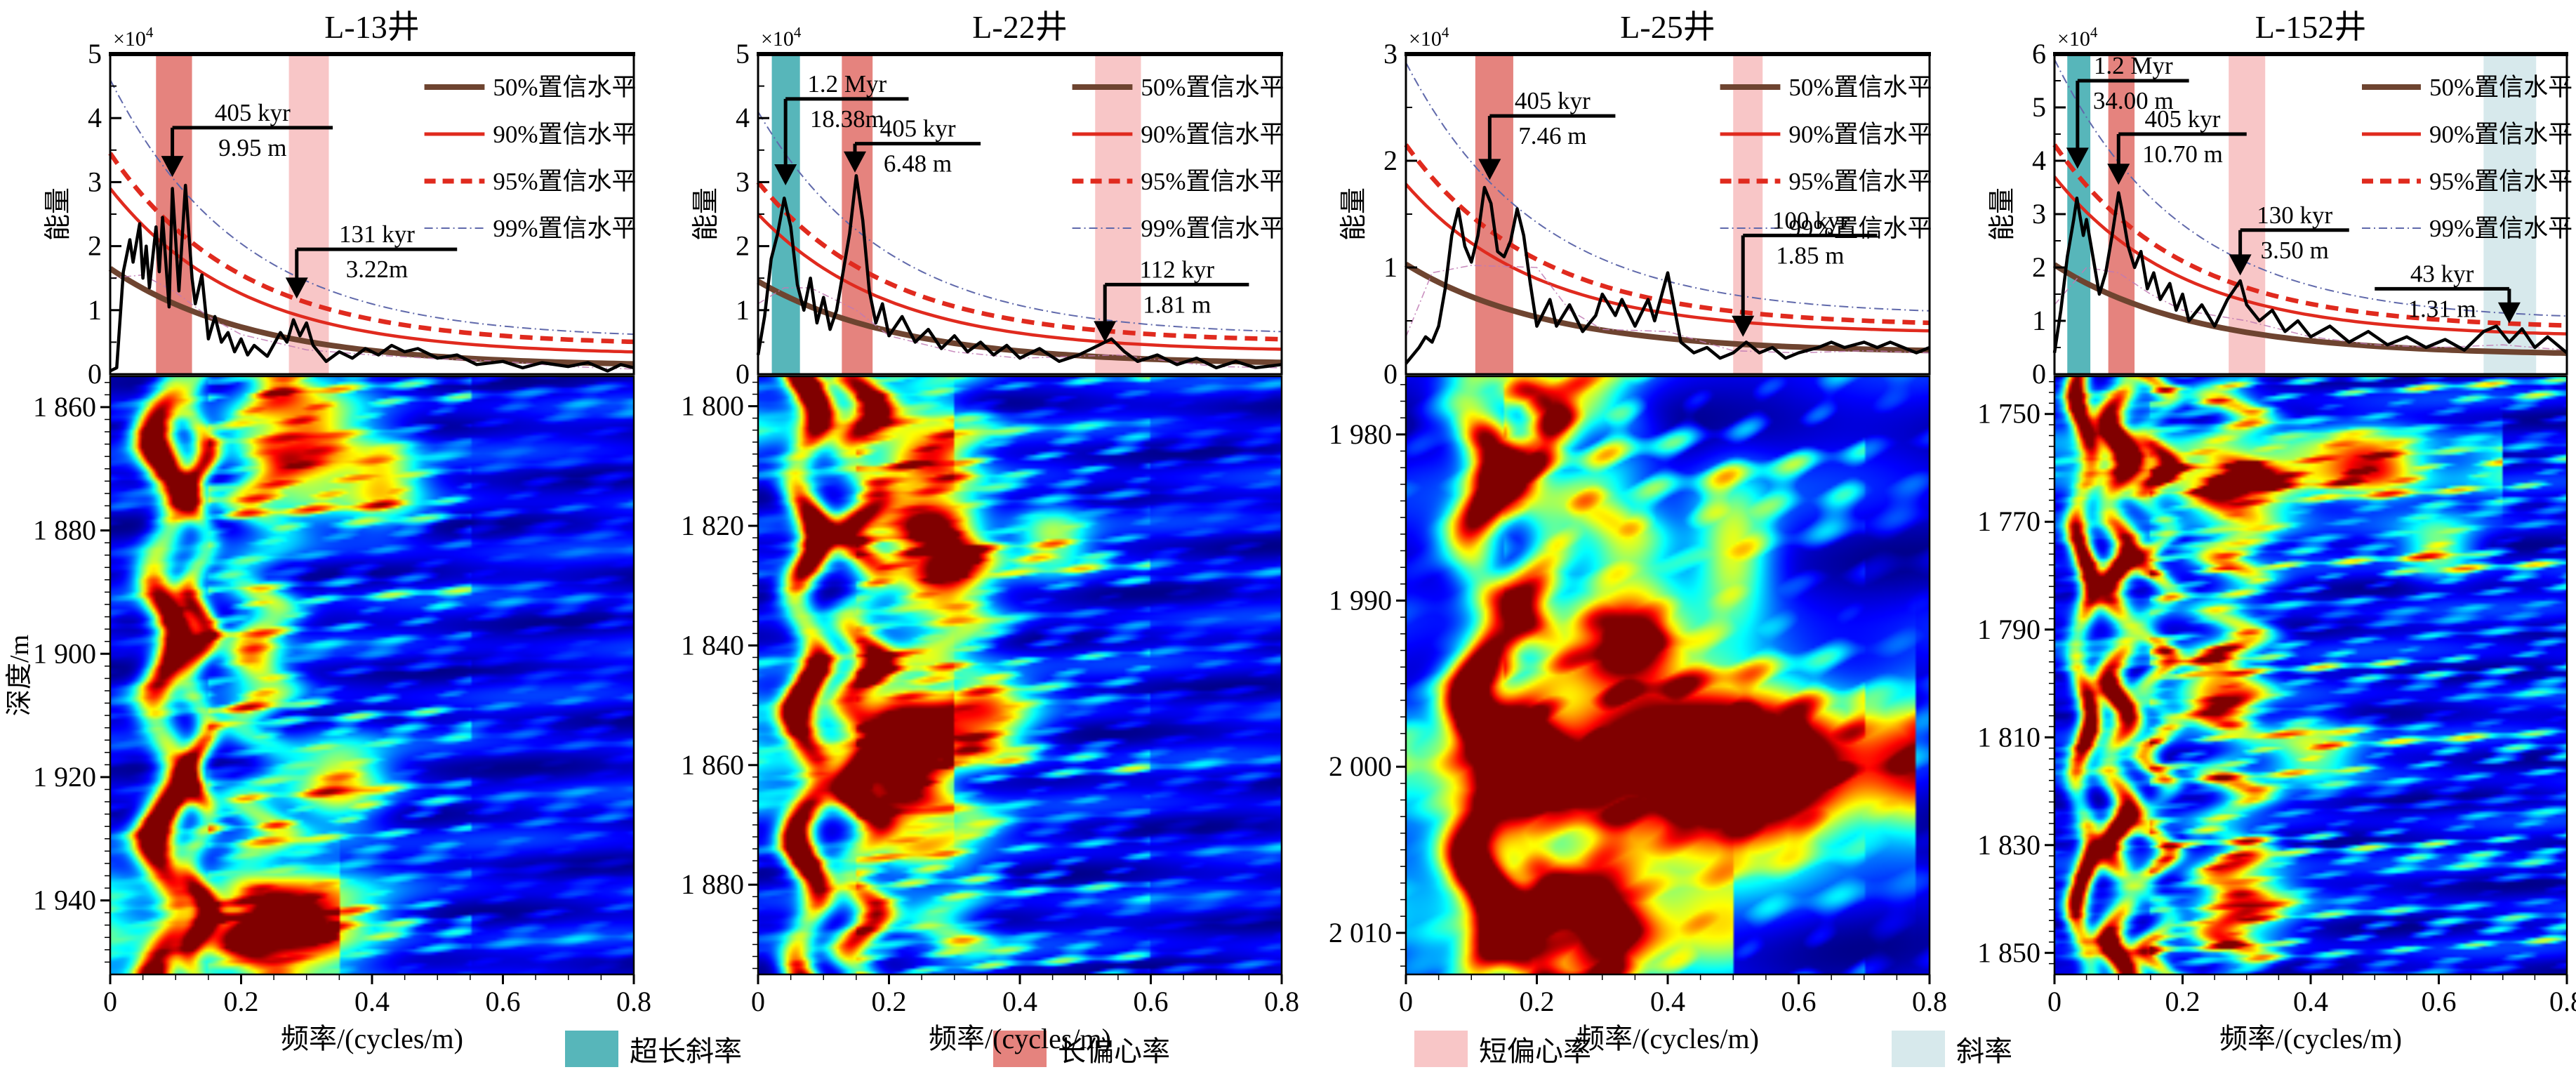  I want to click on depth-tick-label: 1 840, so click(713, 645).